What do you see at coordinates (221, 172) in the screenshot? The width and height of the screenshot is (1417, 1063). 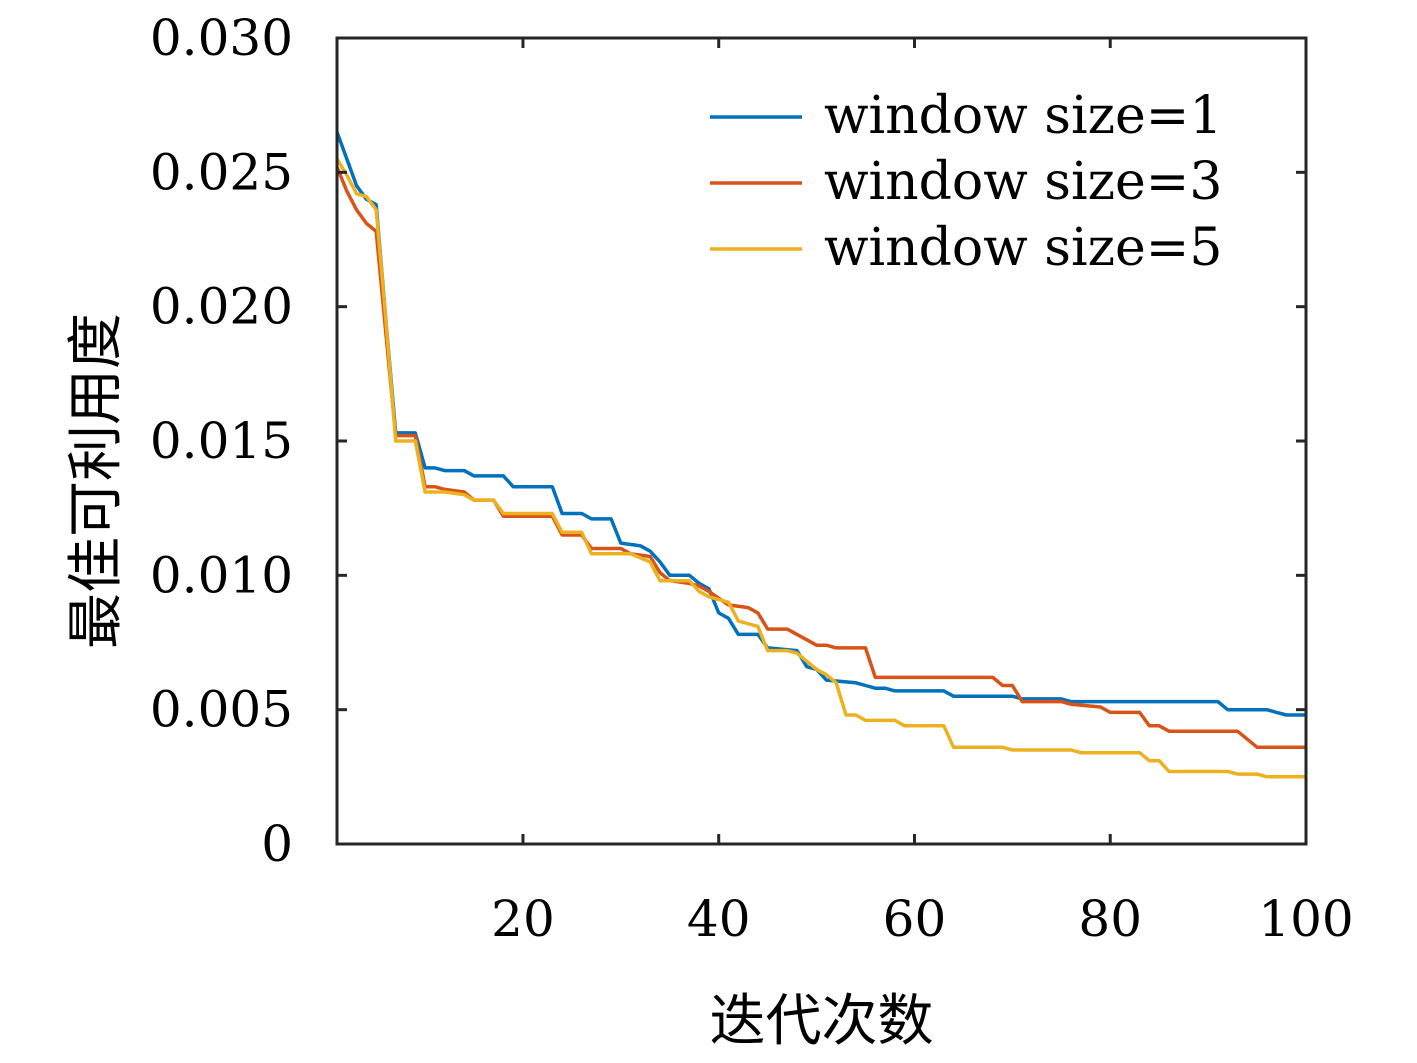 I see `y-tick-label: 0.025` at bounding box center [221, 172].